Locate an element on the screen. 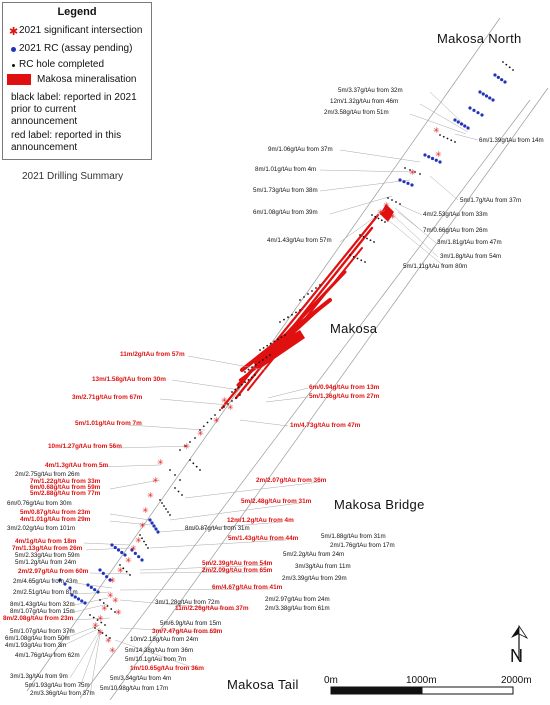  new-intersection-label: 4m/1.3g/tAu from 5m is located at coordinates (77, 465).